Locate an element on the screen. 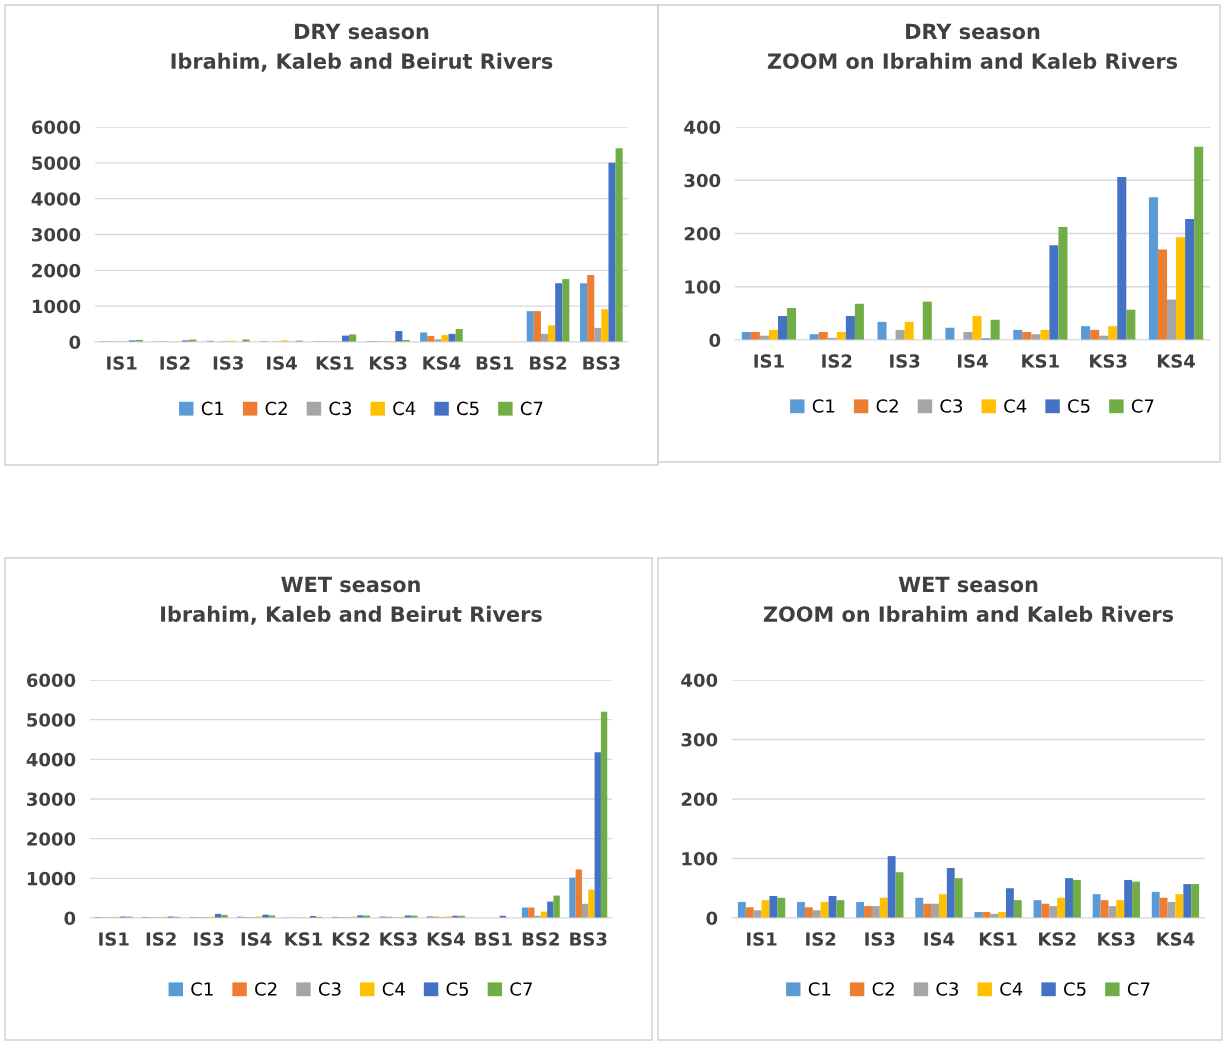 The width and height of the screenshot is (1225, 1044). chart-title: DRY season Ibrahim, Kaleb and Beirut Rivers is located at coordinates (362, 47).